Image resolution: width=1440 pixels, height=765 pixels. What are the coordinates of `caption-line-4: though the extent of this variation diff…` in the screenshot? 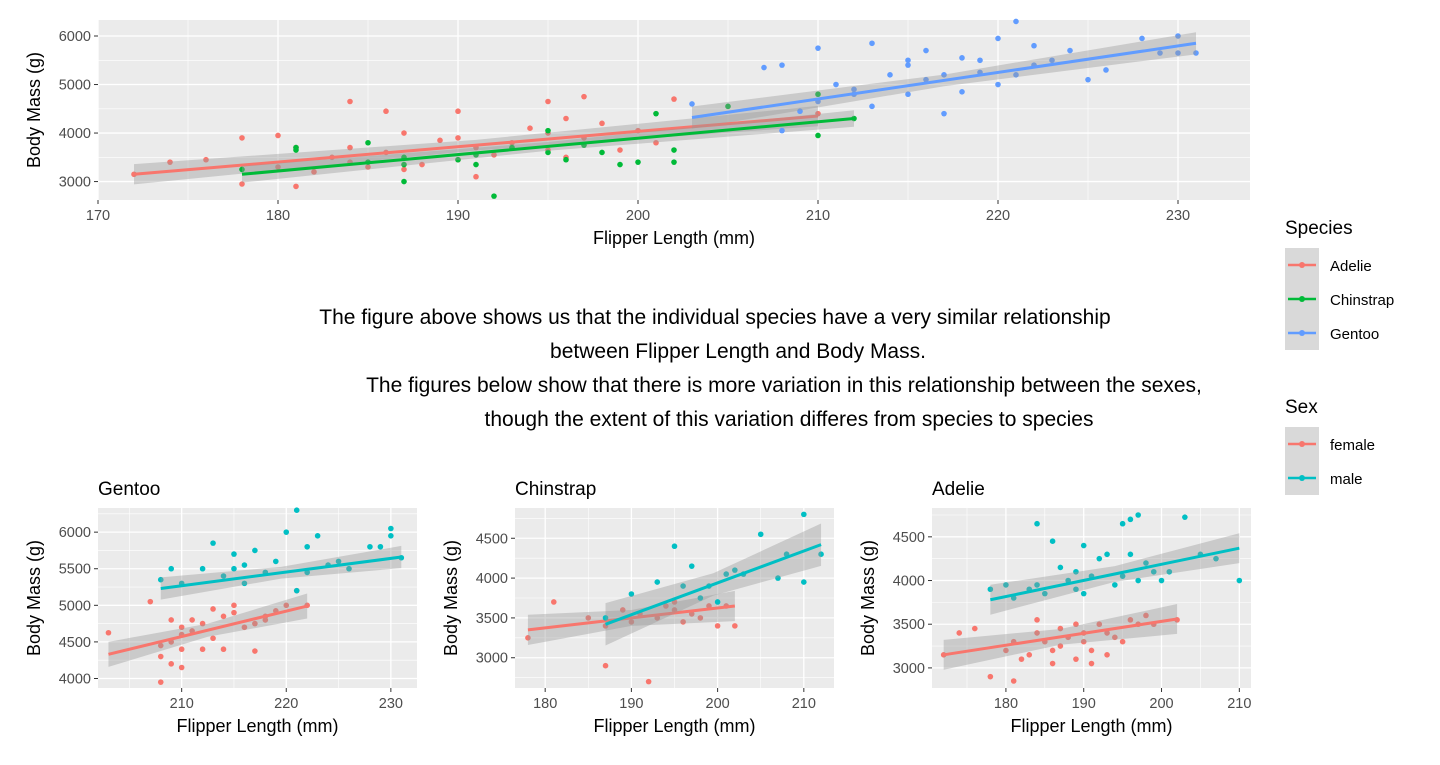 It's located at (789, 419).